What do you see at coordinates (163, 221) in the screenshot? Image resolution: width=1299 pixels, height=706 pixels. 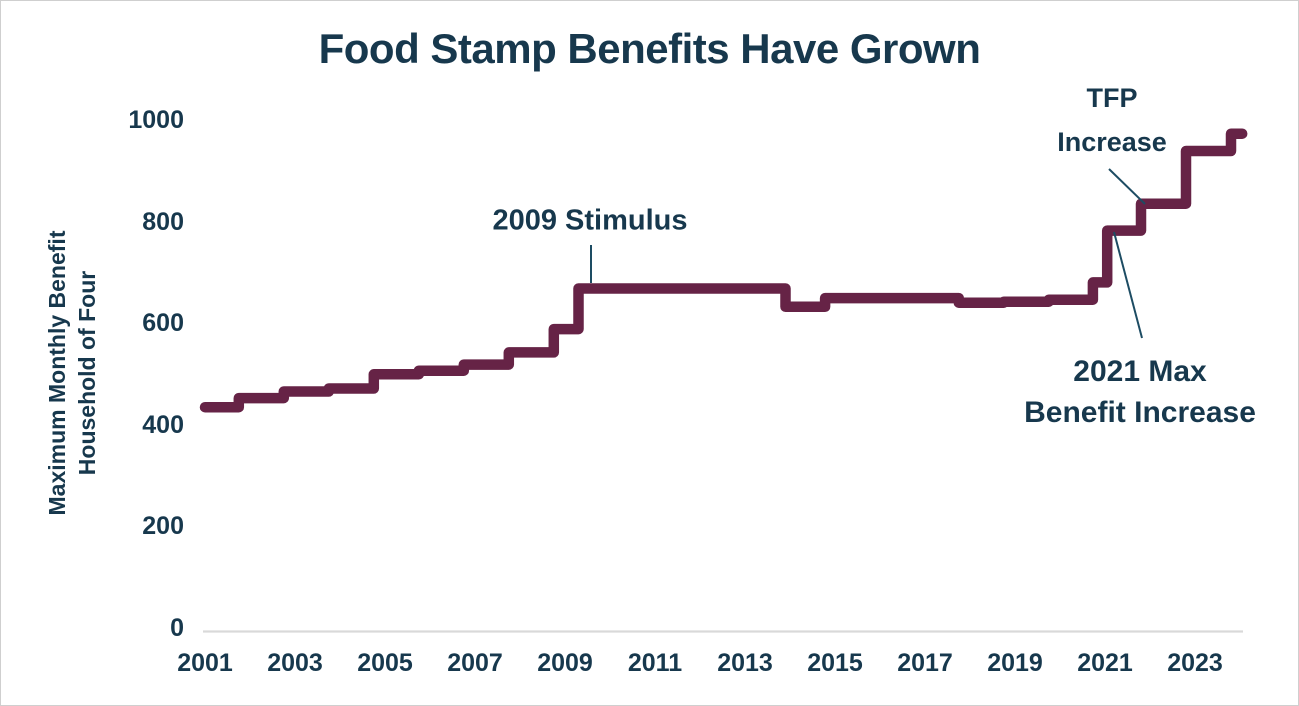 I see `y-tick-label: 800` at bounding box center [163, 221].